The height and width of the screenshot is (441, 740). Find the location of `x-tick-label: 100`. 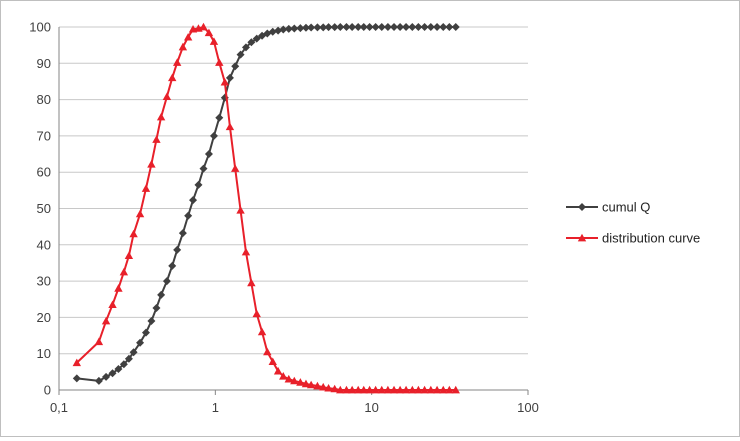

x-tick-label: 100 is located at coordinates (528, 407).